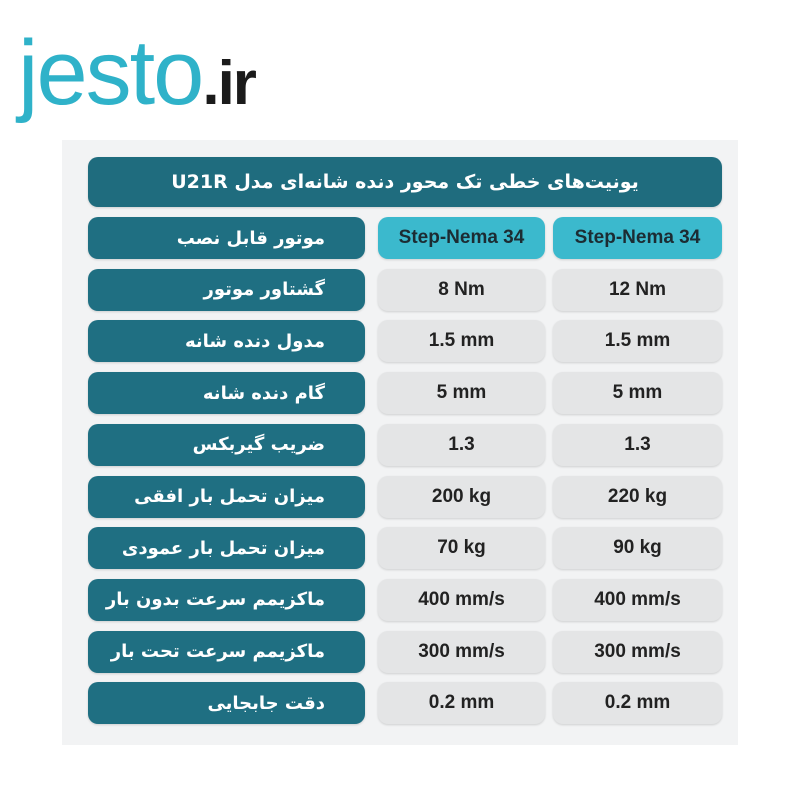 The image size is (800, 800). Describe the element at coordinates (461, 496) in the screenshot. I see `value-cell: 200 kg` at that location.